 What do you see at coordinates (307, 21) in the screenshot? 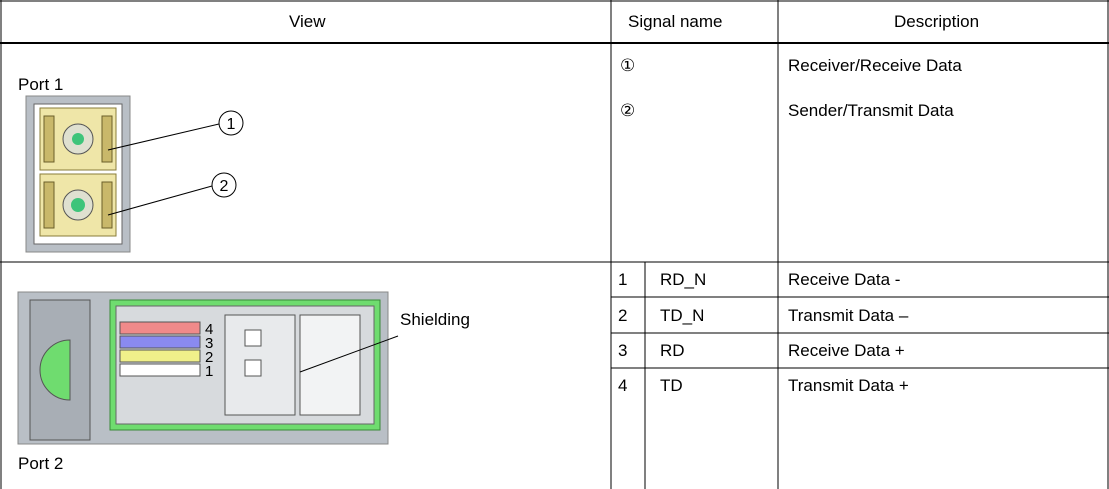
I see `header-cell: View` at bounding box center [307, 21].